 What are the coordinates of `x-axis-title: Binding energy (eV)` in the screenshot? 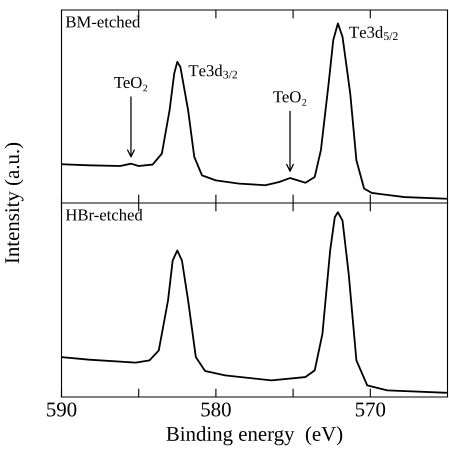 It's located at (254, 436).